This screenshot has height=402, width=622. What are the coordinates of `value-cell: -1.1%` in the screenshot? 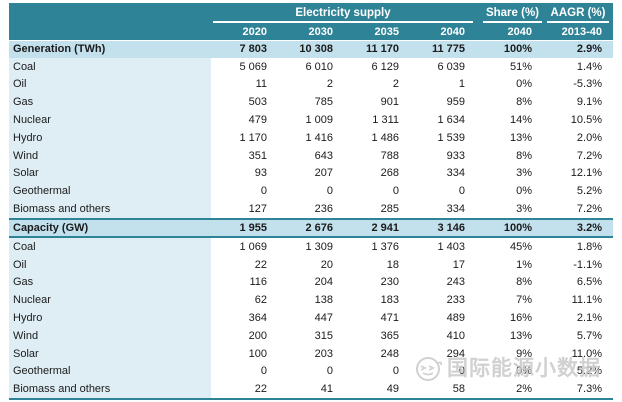 It's located at (579, 264).